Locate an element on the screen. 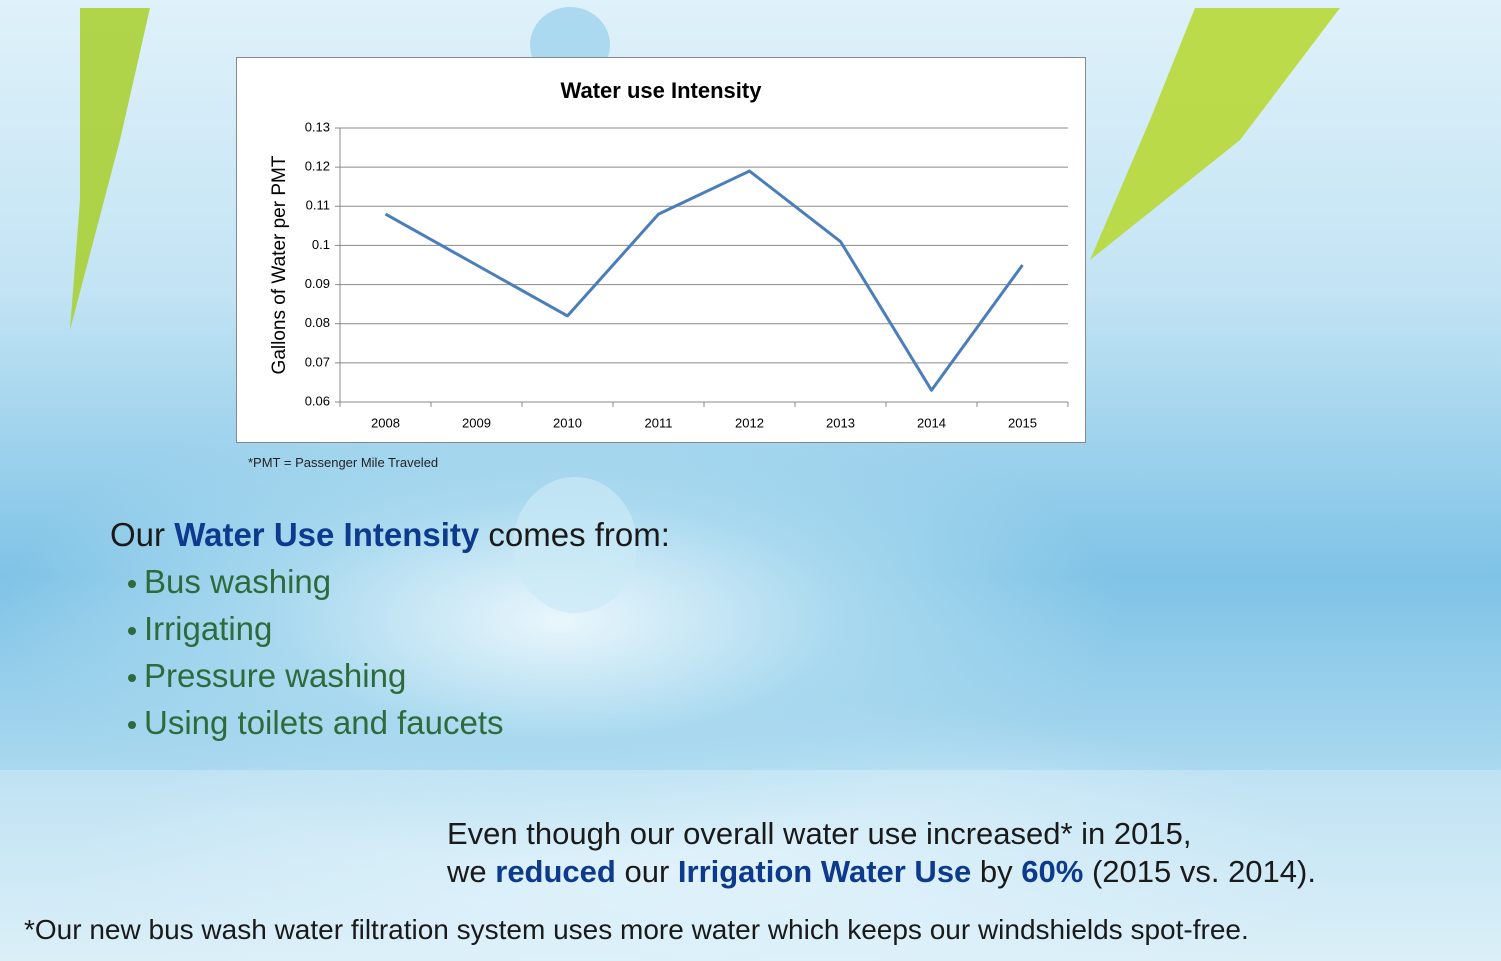  y-tick-label: 0.13 is located at coordinates (317, 126).